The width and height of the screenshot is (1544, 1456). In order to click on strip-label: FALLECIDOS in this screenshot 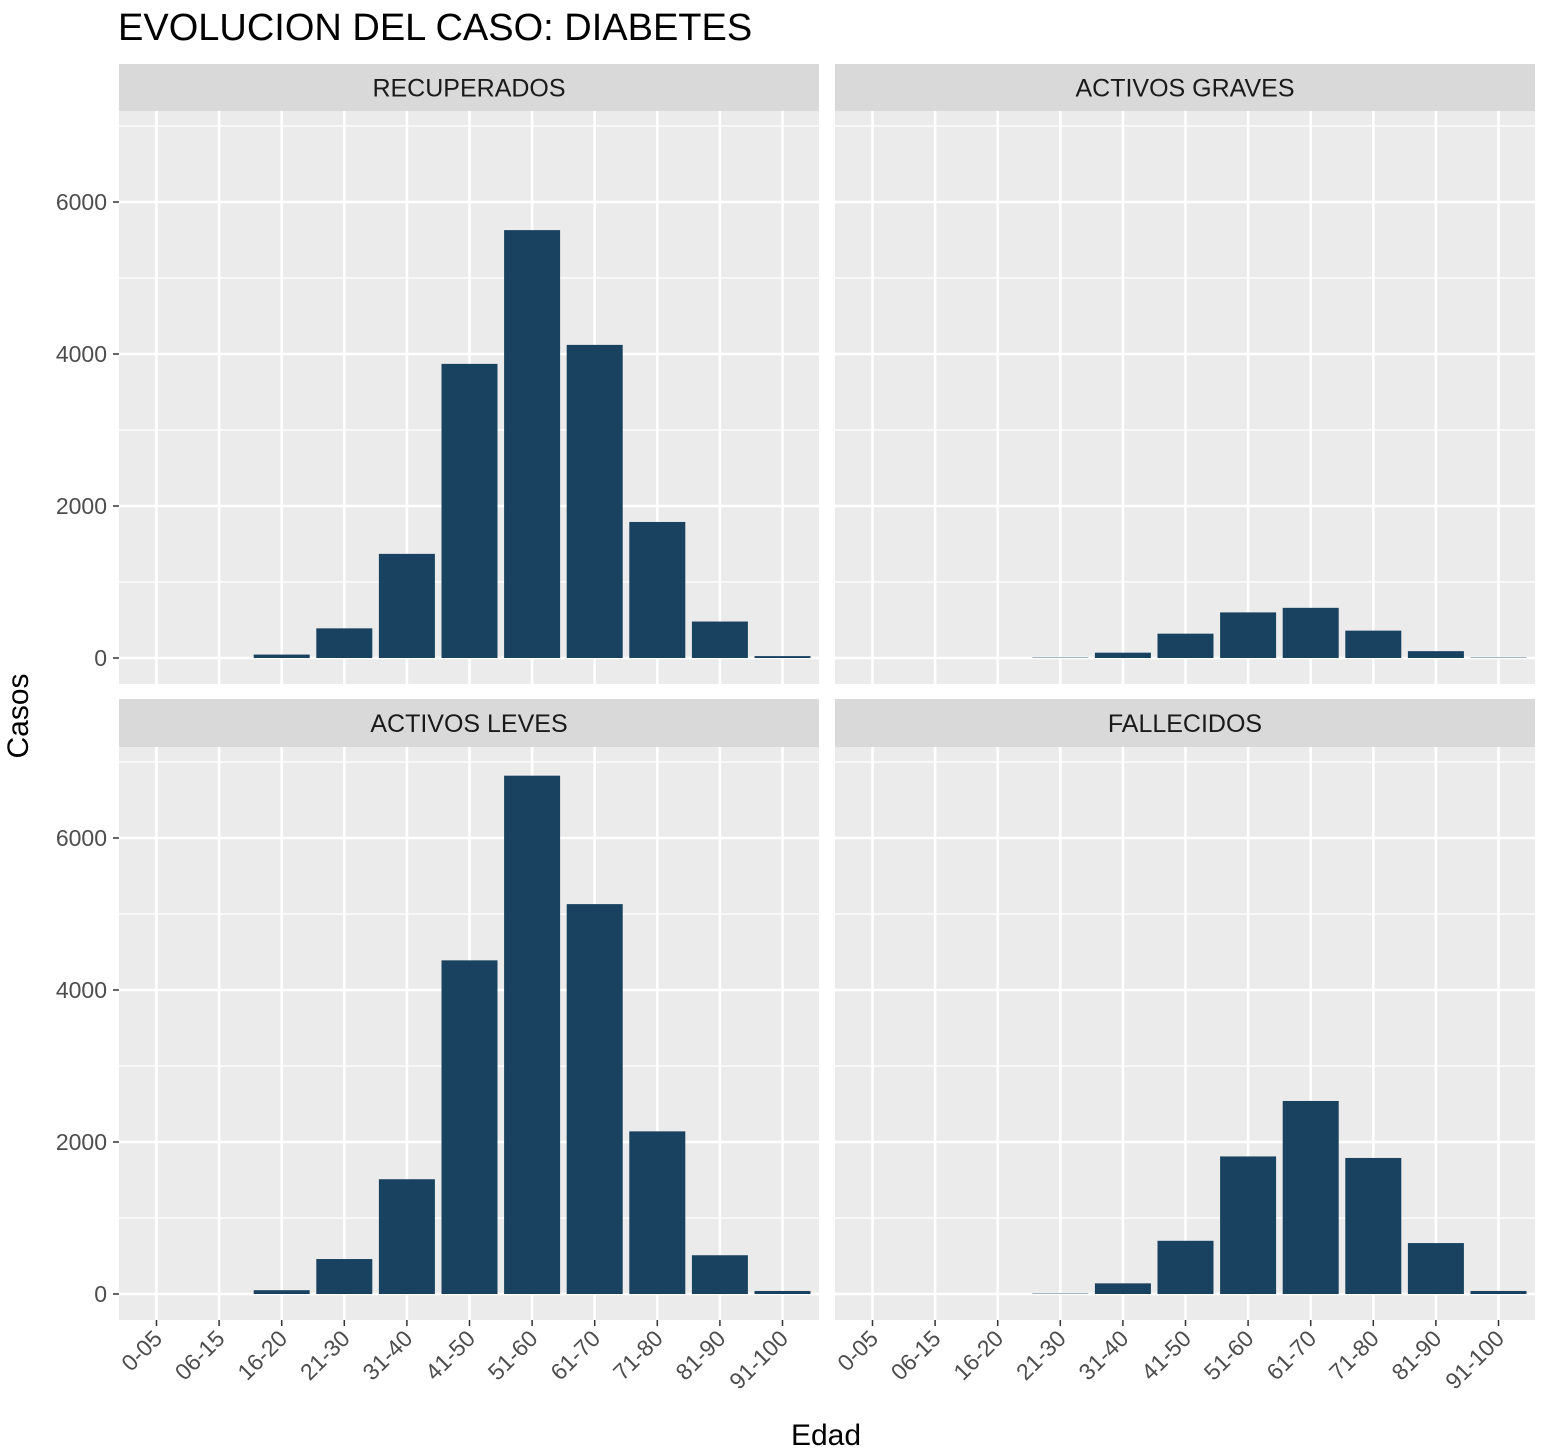, I will do `click(1185, 724)`.